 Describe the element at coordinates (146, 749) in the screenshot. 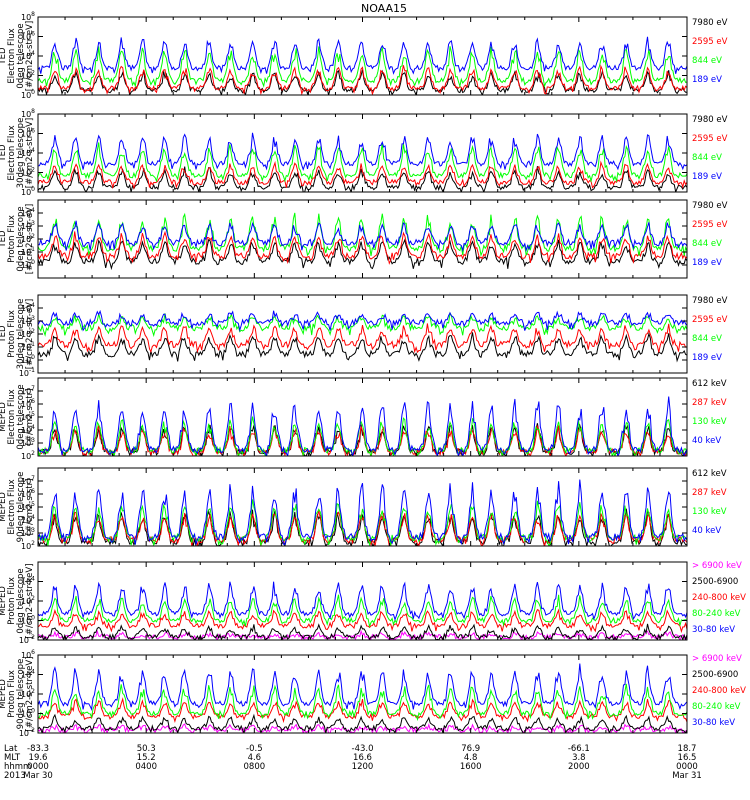

I see `x-tick-label: 50.3` at that location.